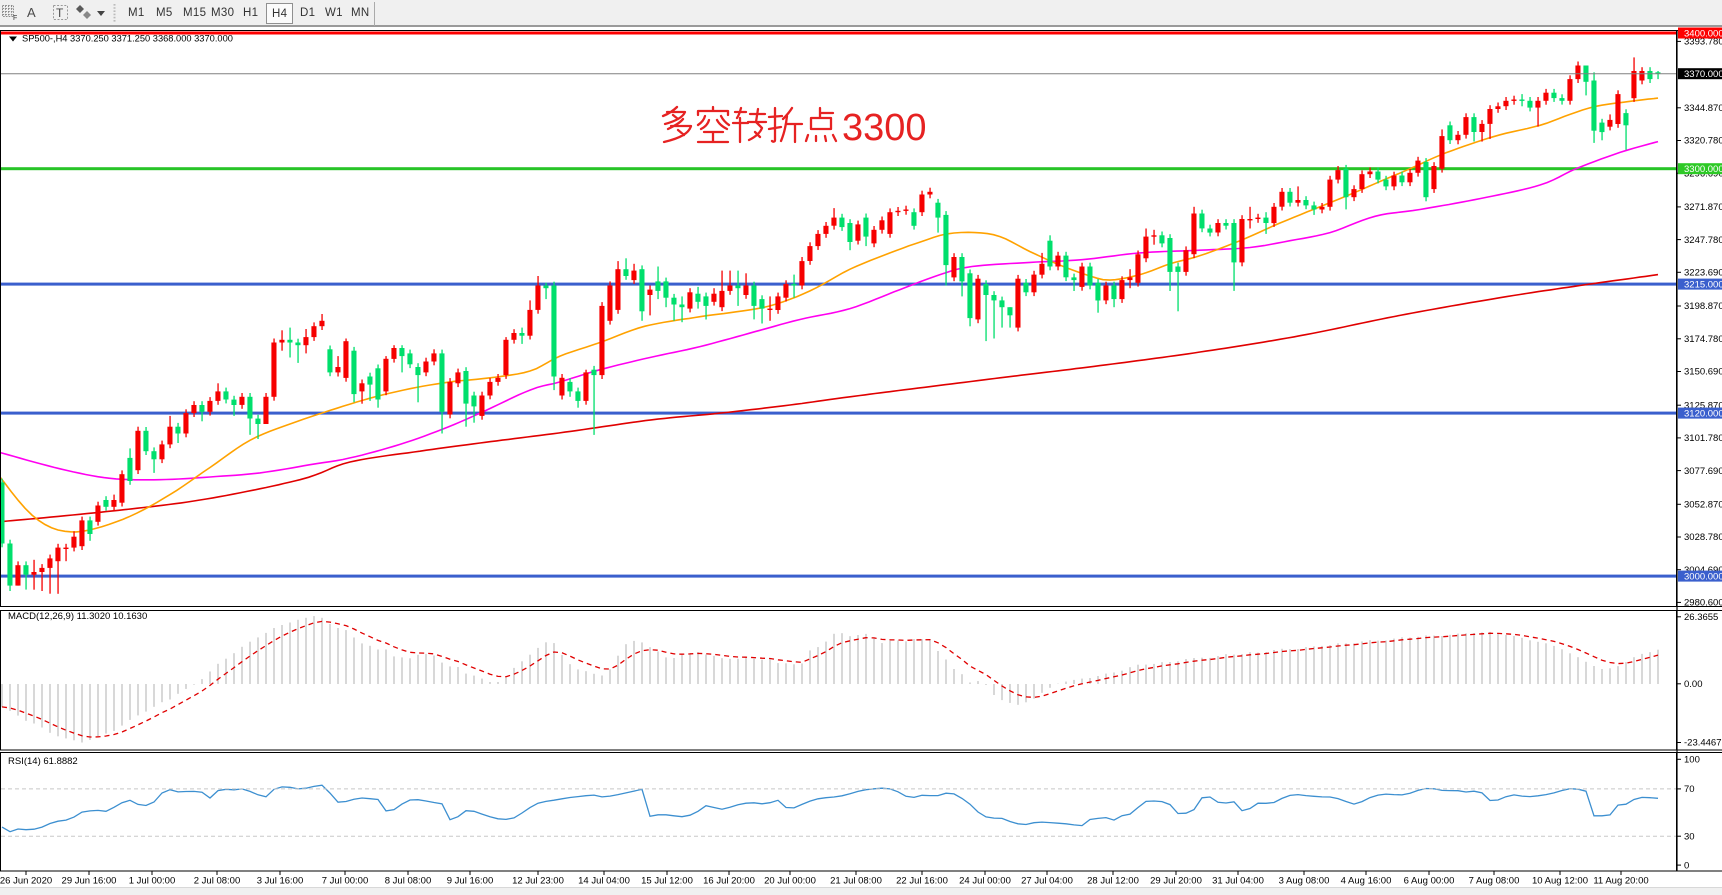 The width and height of the screenshot is (1722, 895). What do you see at coordinates (1494, 881) in the screenshot?
I see `svg-text: 7 Aug 08:00` at bounding box center [1494, 881].